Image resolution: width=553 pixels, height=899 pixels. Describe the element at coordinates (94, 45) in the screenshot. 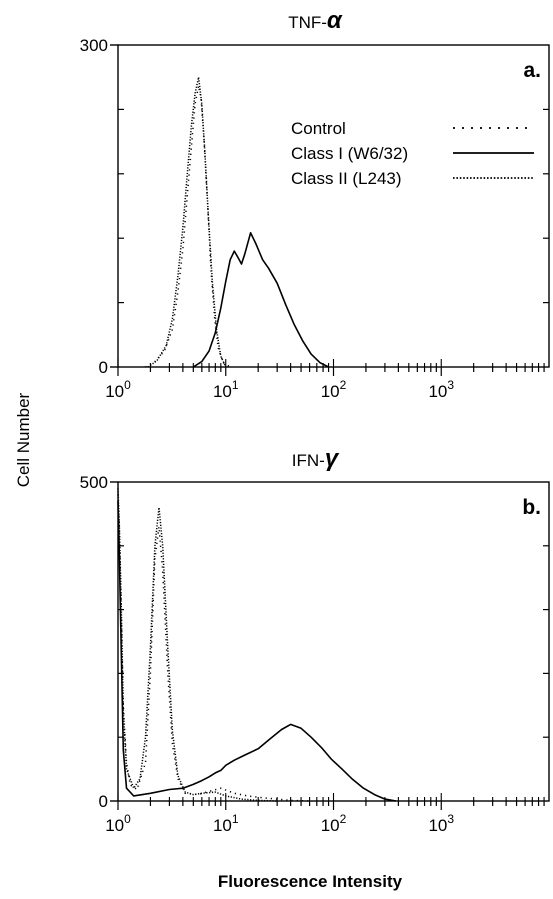

I see `y-tick-label: 300` at that location.